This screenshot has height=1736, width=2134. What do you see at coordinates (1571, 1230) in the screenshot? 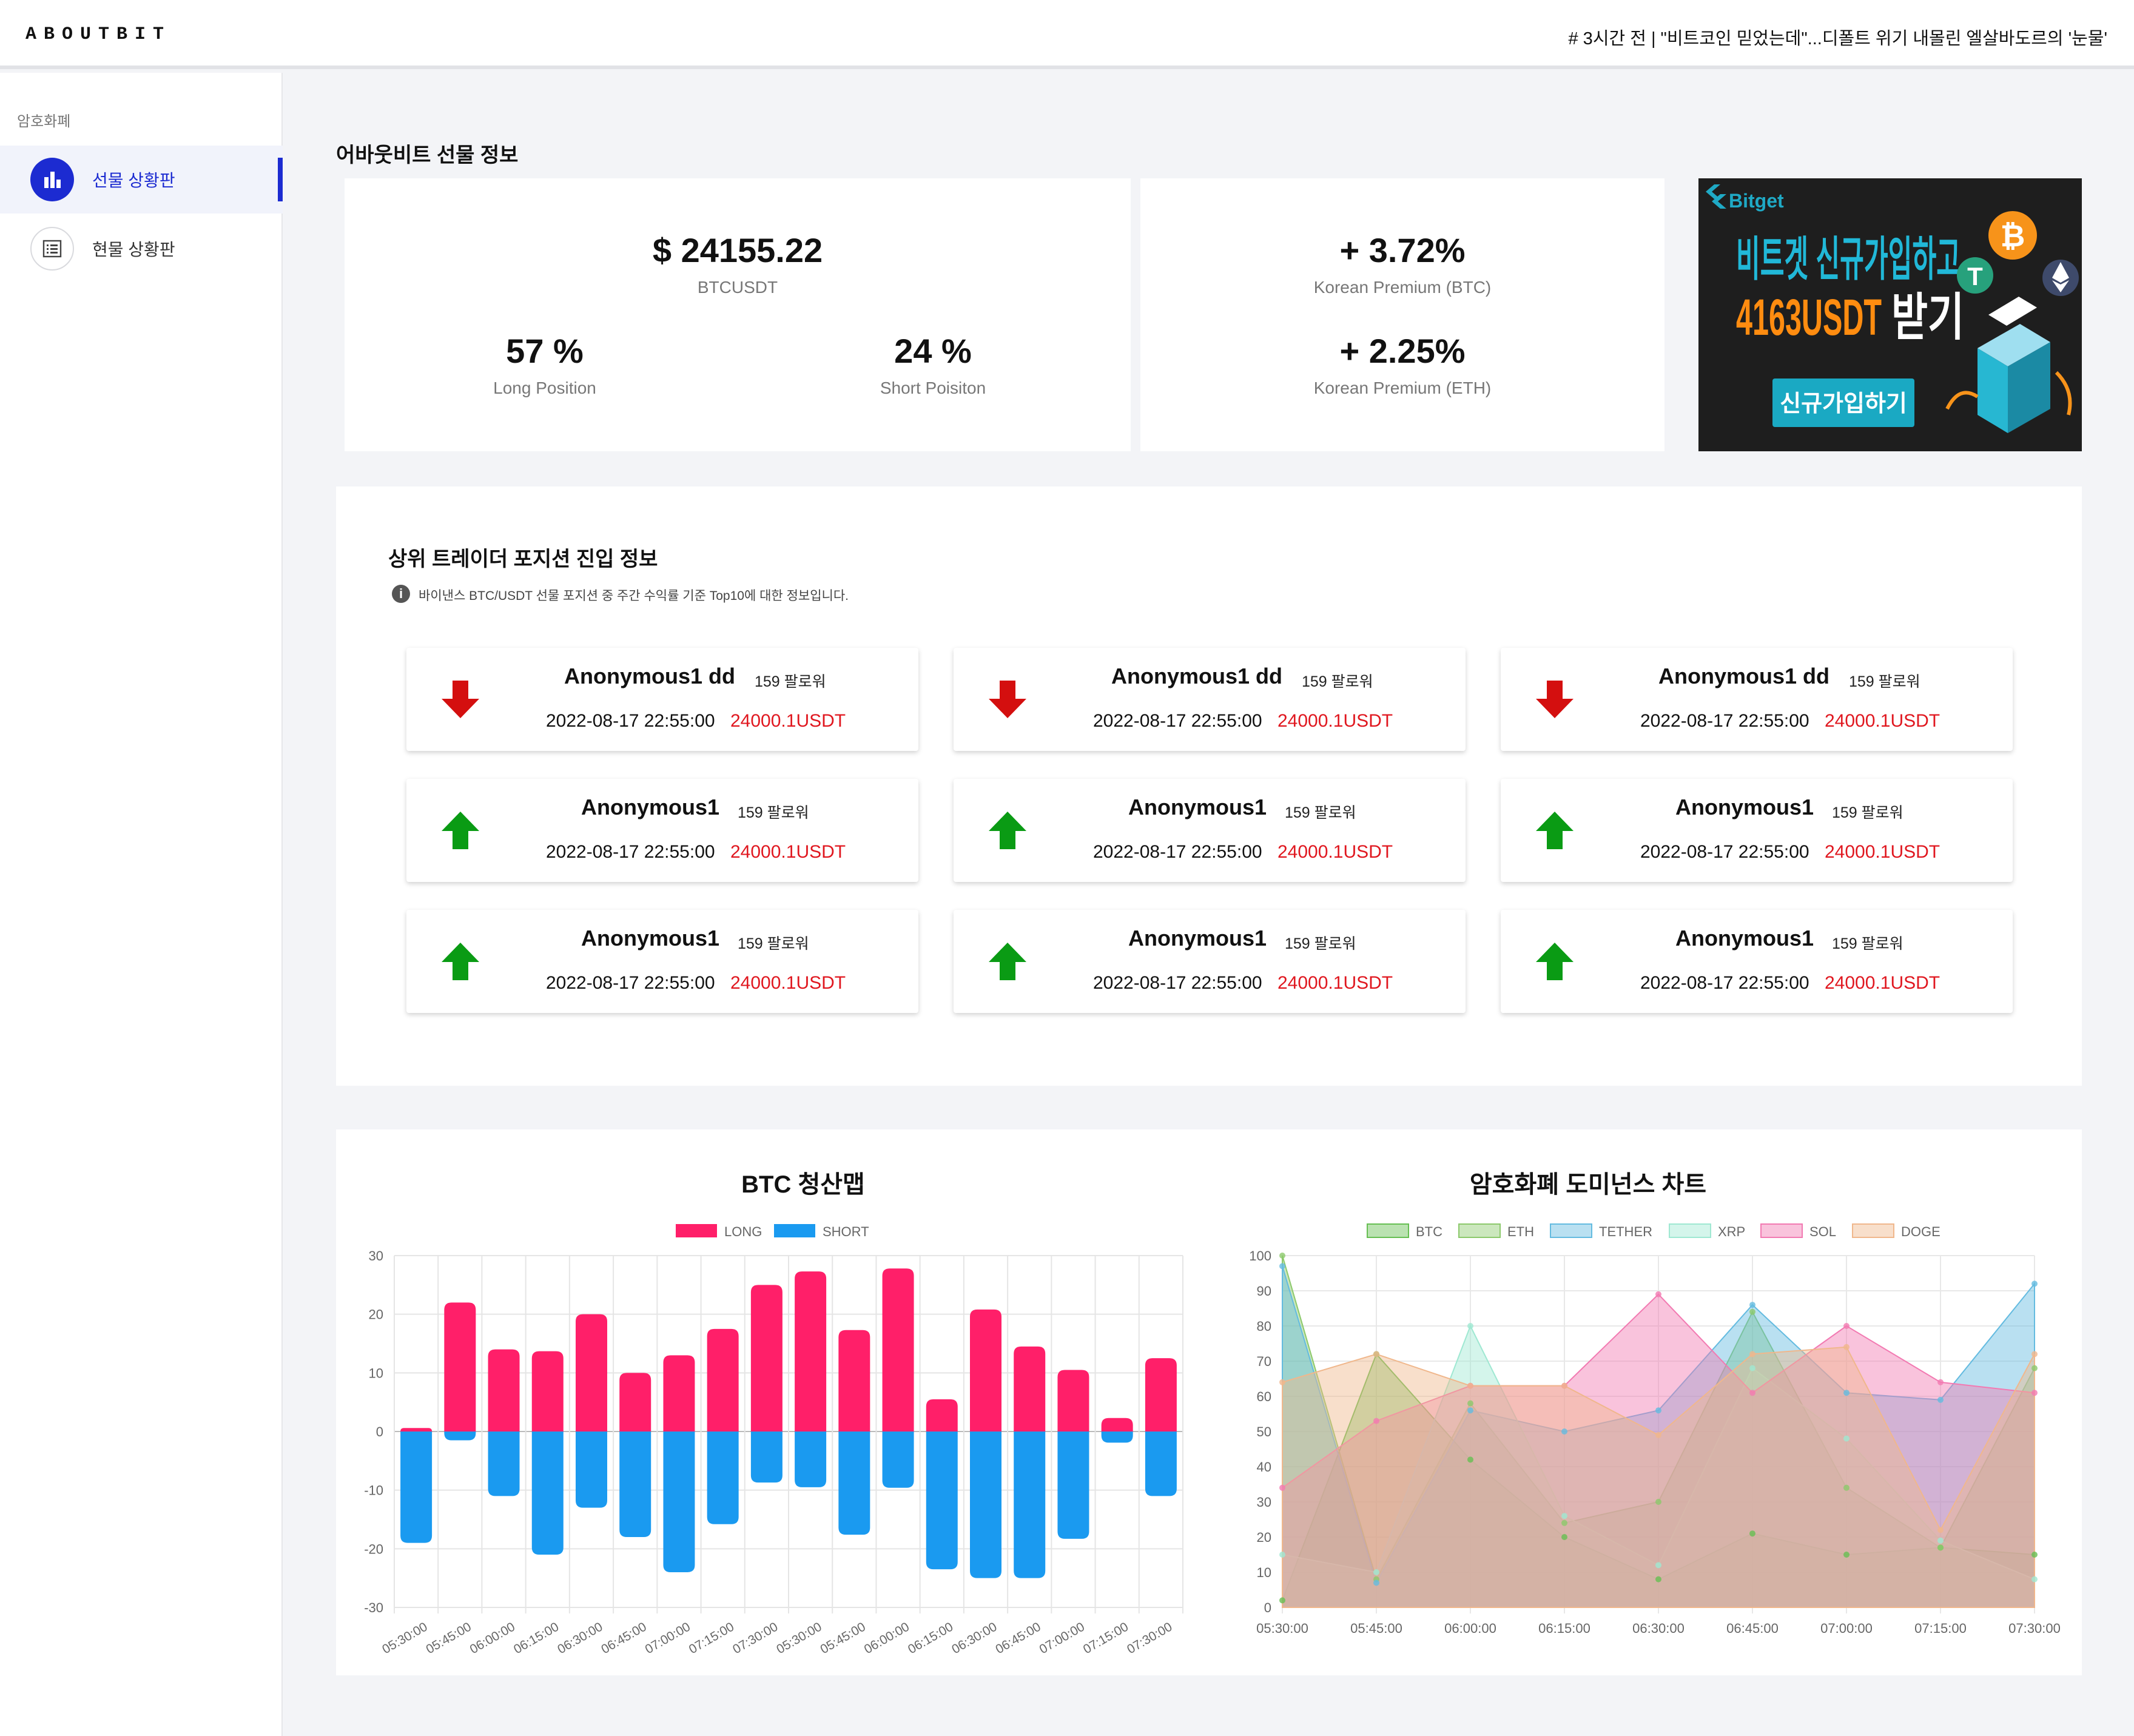
I see `legend-swatch-tether` at bounding box center [1571, 1230].